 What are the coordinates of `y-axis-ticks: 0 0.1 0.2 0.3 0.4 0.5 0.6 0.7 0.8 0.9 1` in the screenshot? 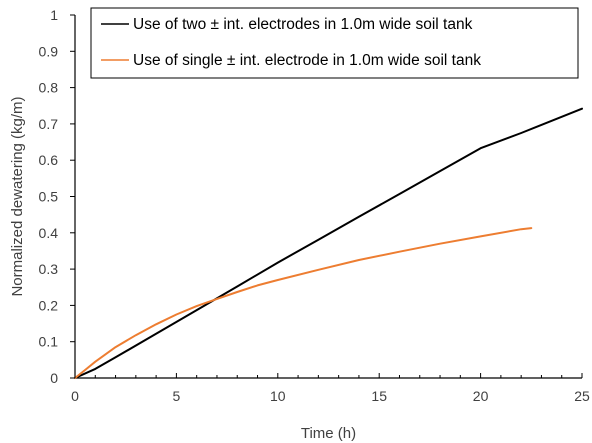 It's located at (57, 196).